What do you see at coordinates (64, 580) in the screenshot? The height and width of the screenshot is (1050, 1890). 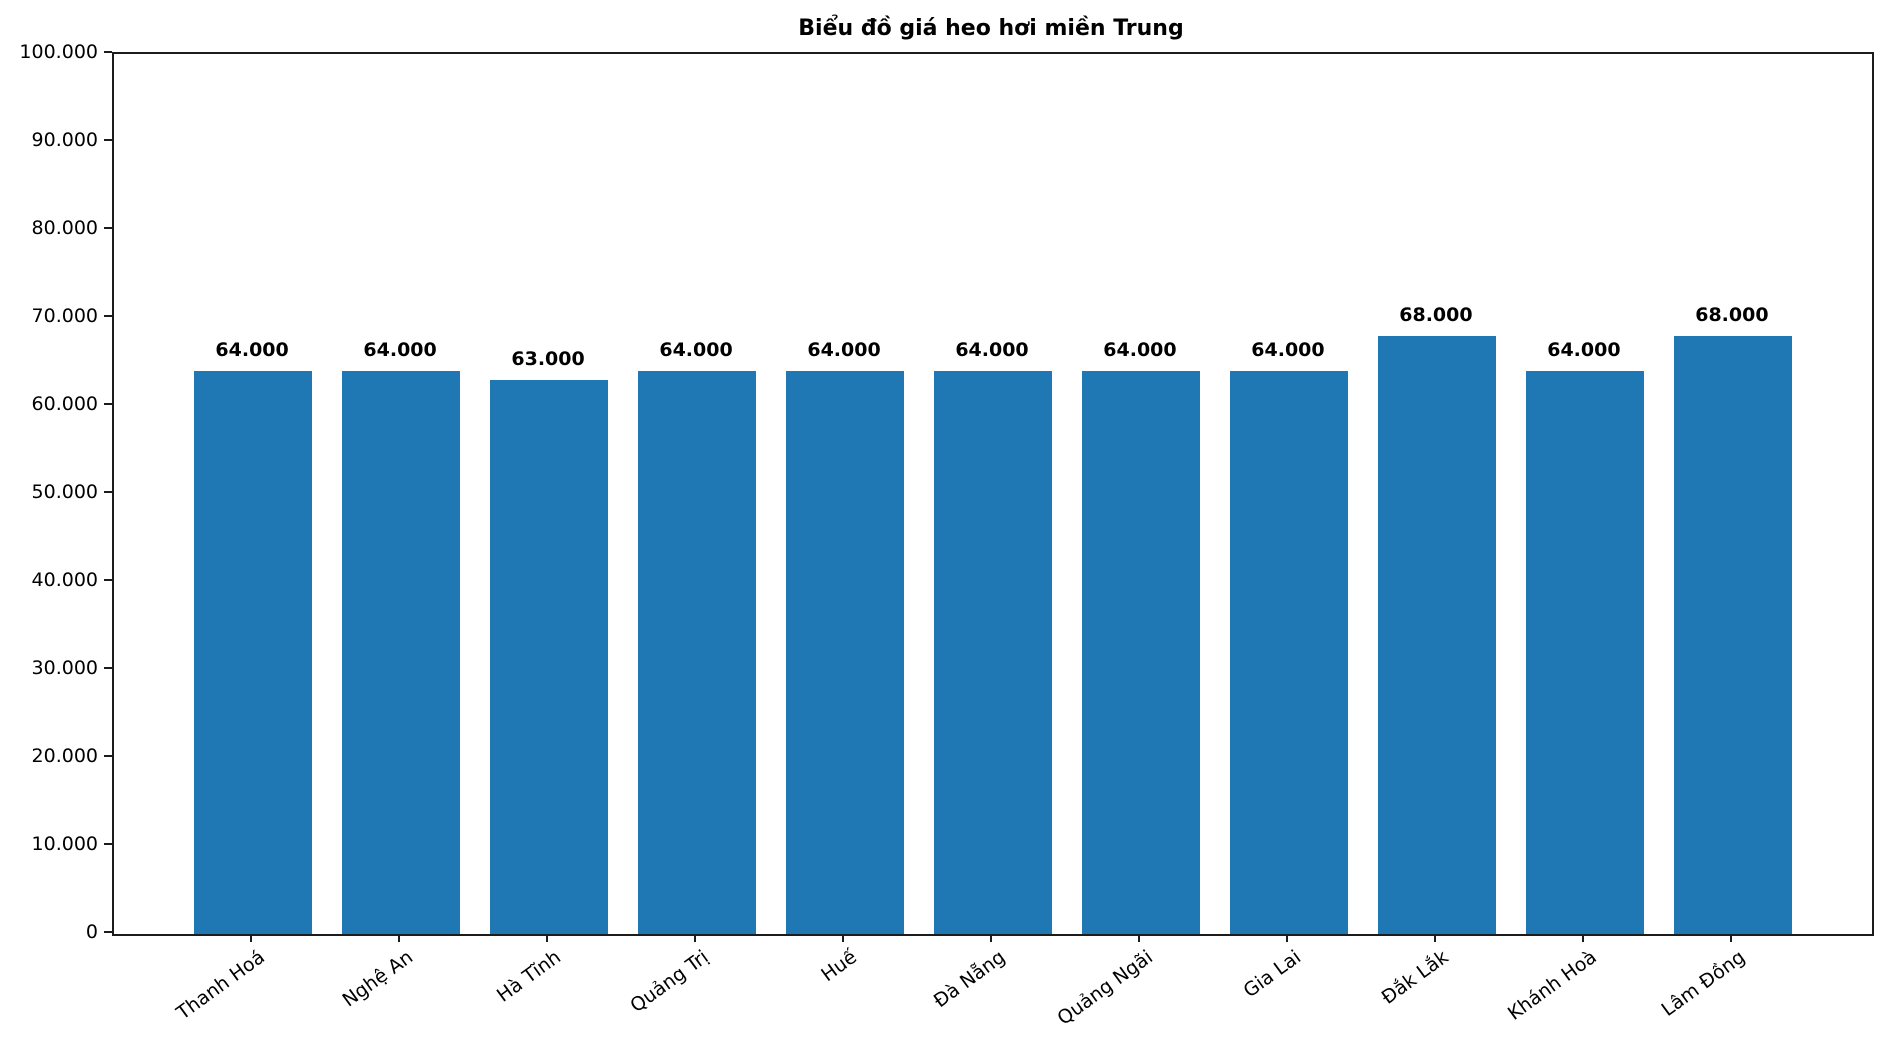 I see `y-tick-label: 40.000` at bounding box center [64, 580].